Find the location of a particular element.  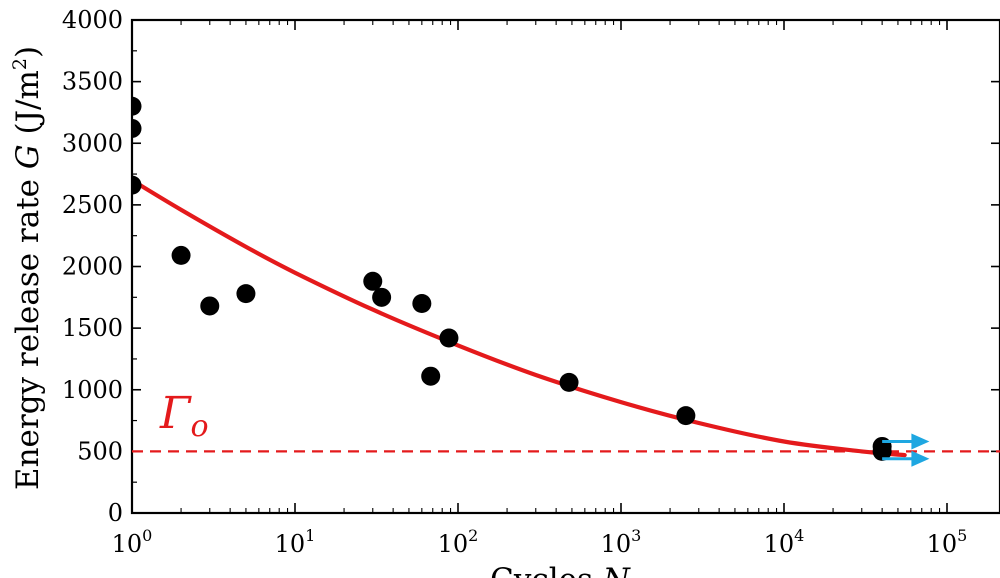

y-tick-label: 0 is located at coordinates (115, 513).